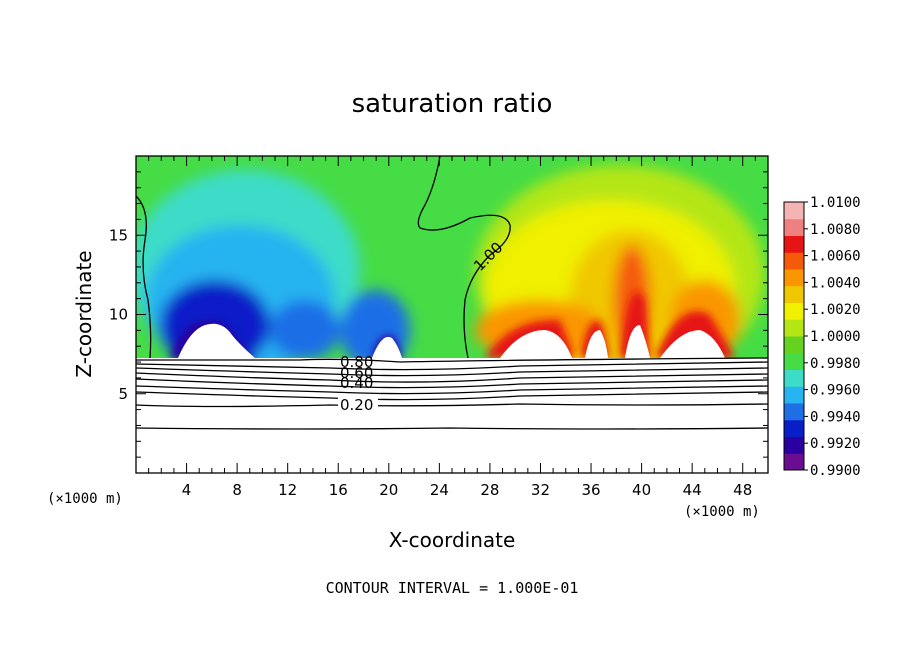 Image resolution: width=904 pixels, height=654 pixels. Describe the element at coordinates (722, 512) in the screenshot. I see `x-unit-label-right: (×1000 m)` at that location.